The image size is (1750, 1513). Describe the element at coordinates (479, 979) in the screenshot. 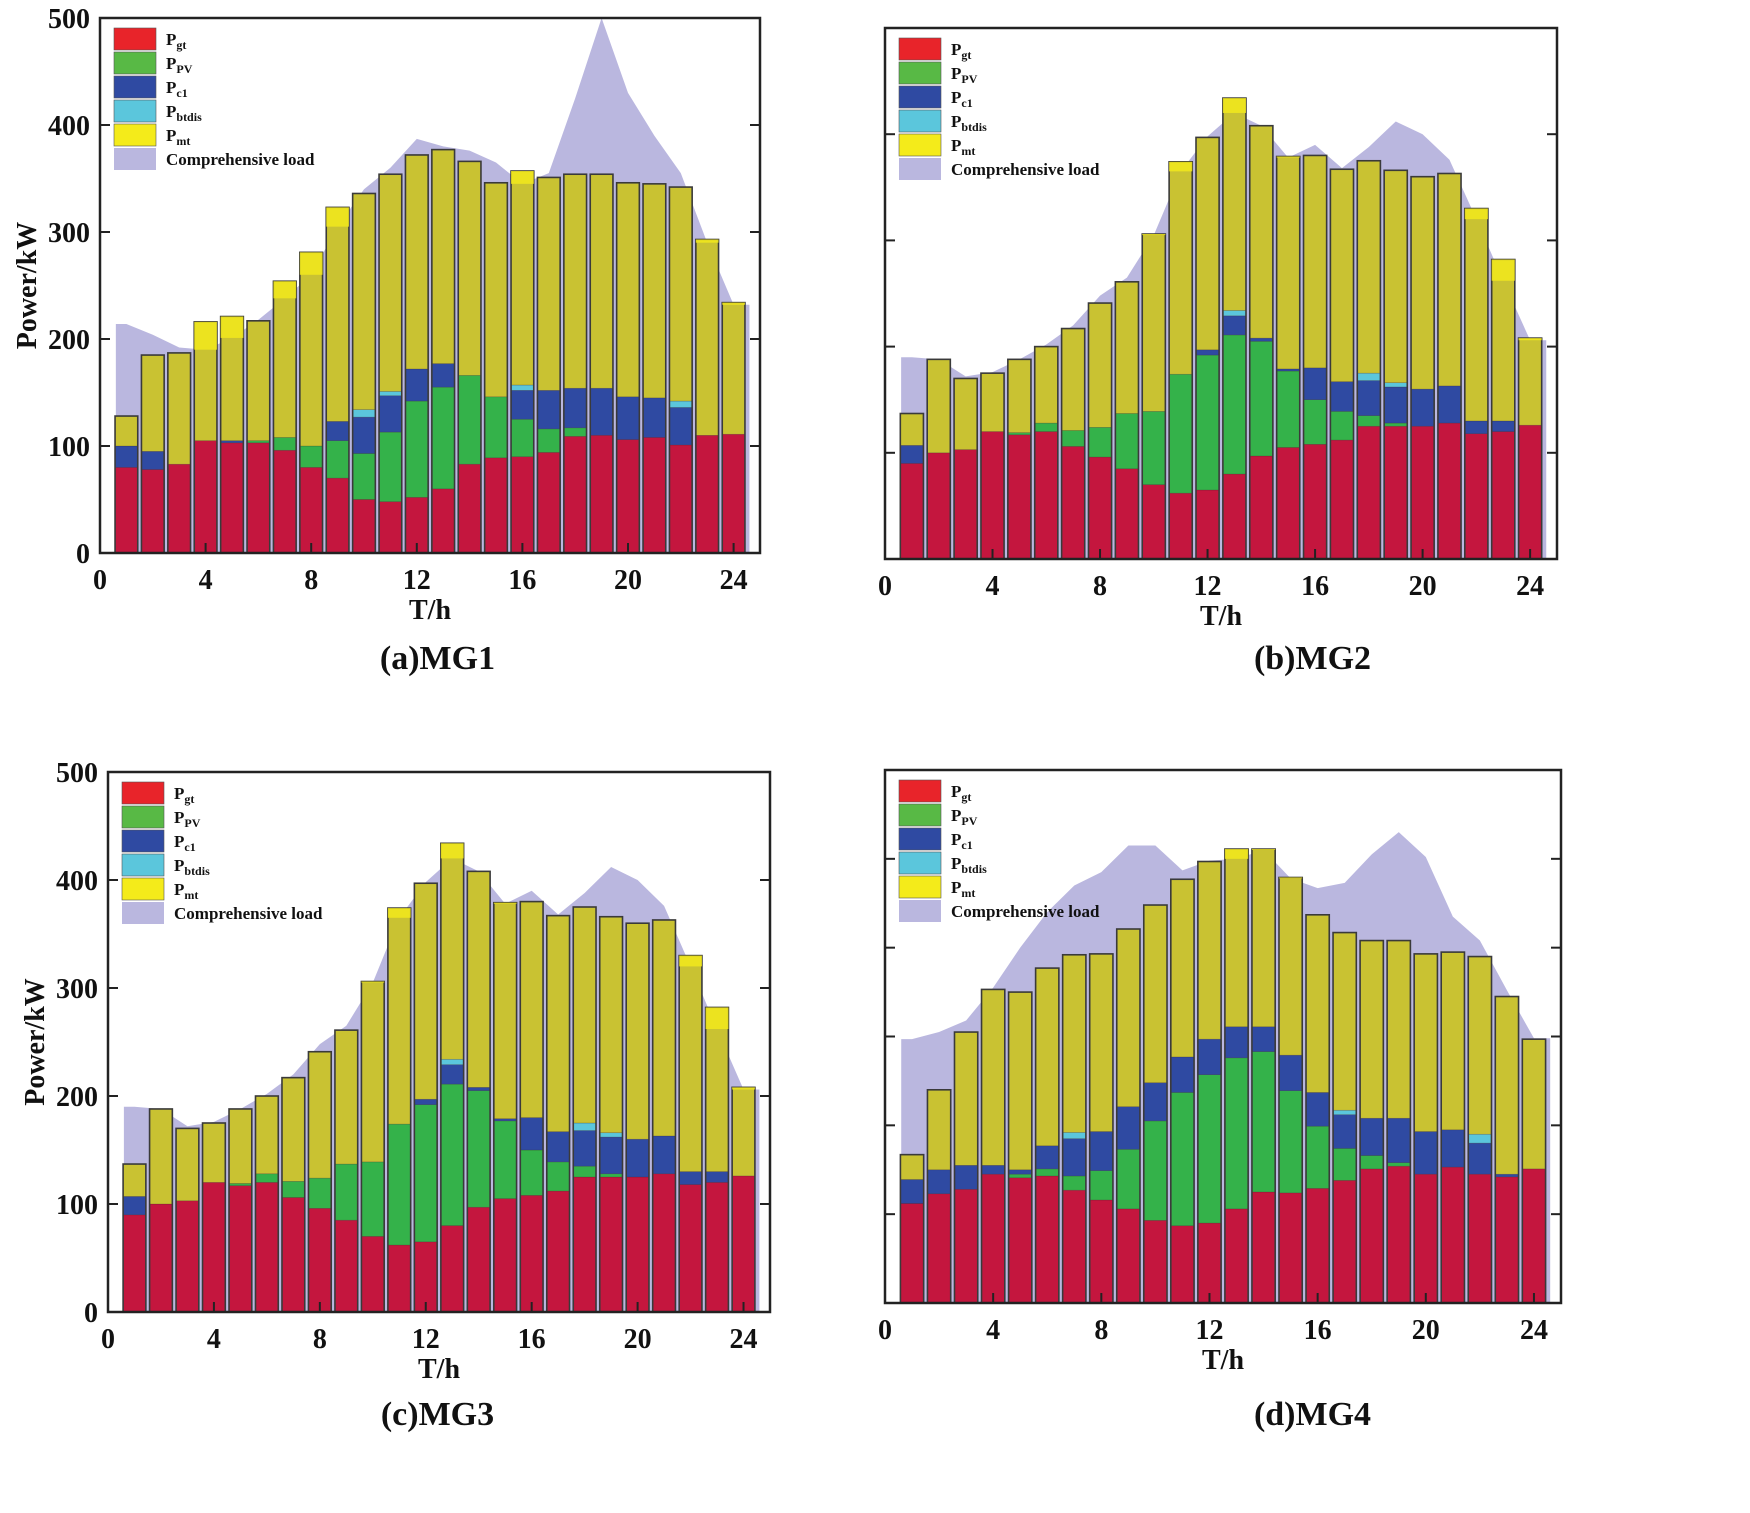

I see `mg3-bar-mt-h14` at that location.